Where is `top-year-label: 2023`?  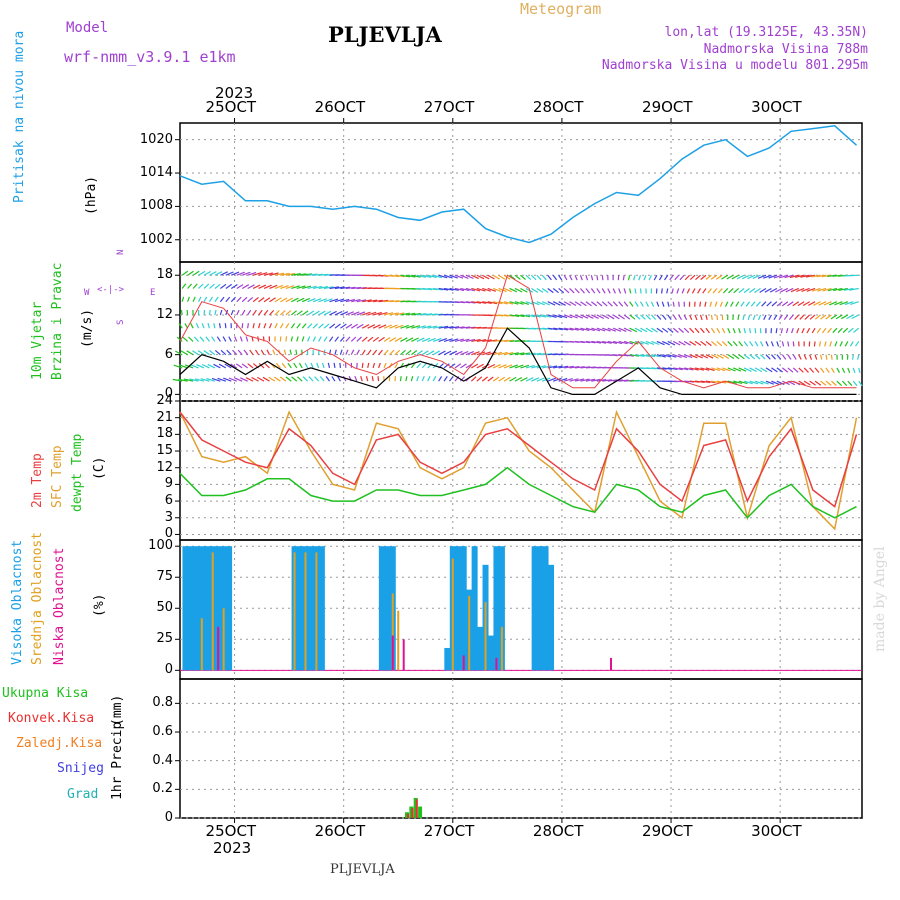 top-year-label: 2023 is located at coordinates (234, 93).